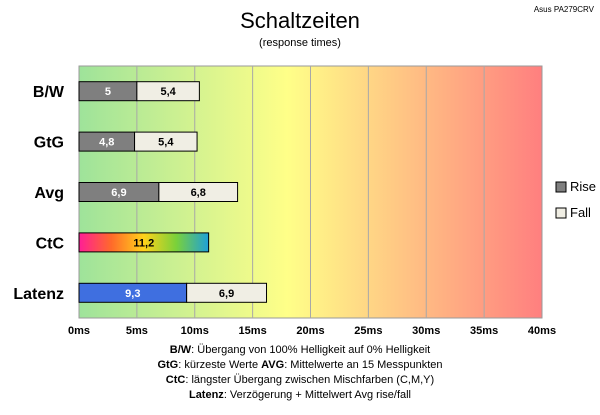  Describe the element at coordinates (195, 331) in the screenshot. I see `x-tick-label: 10ms` at that location.